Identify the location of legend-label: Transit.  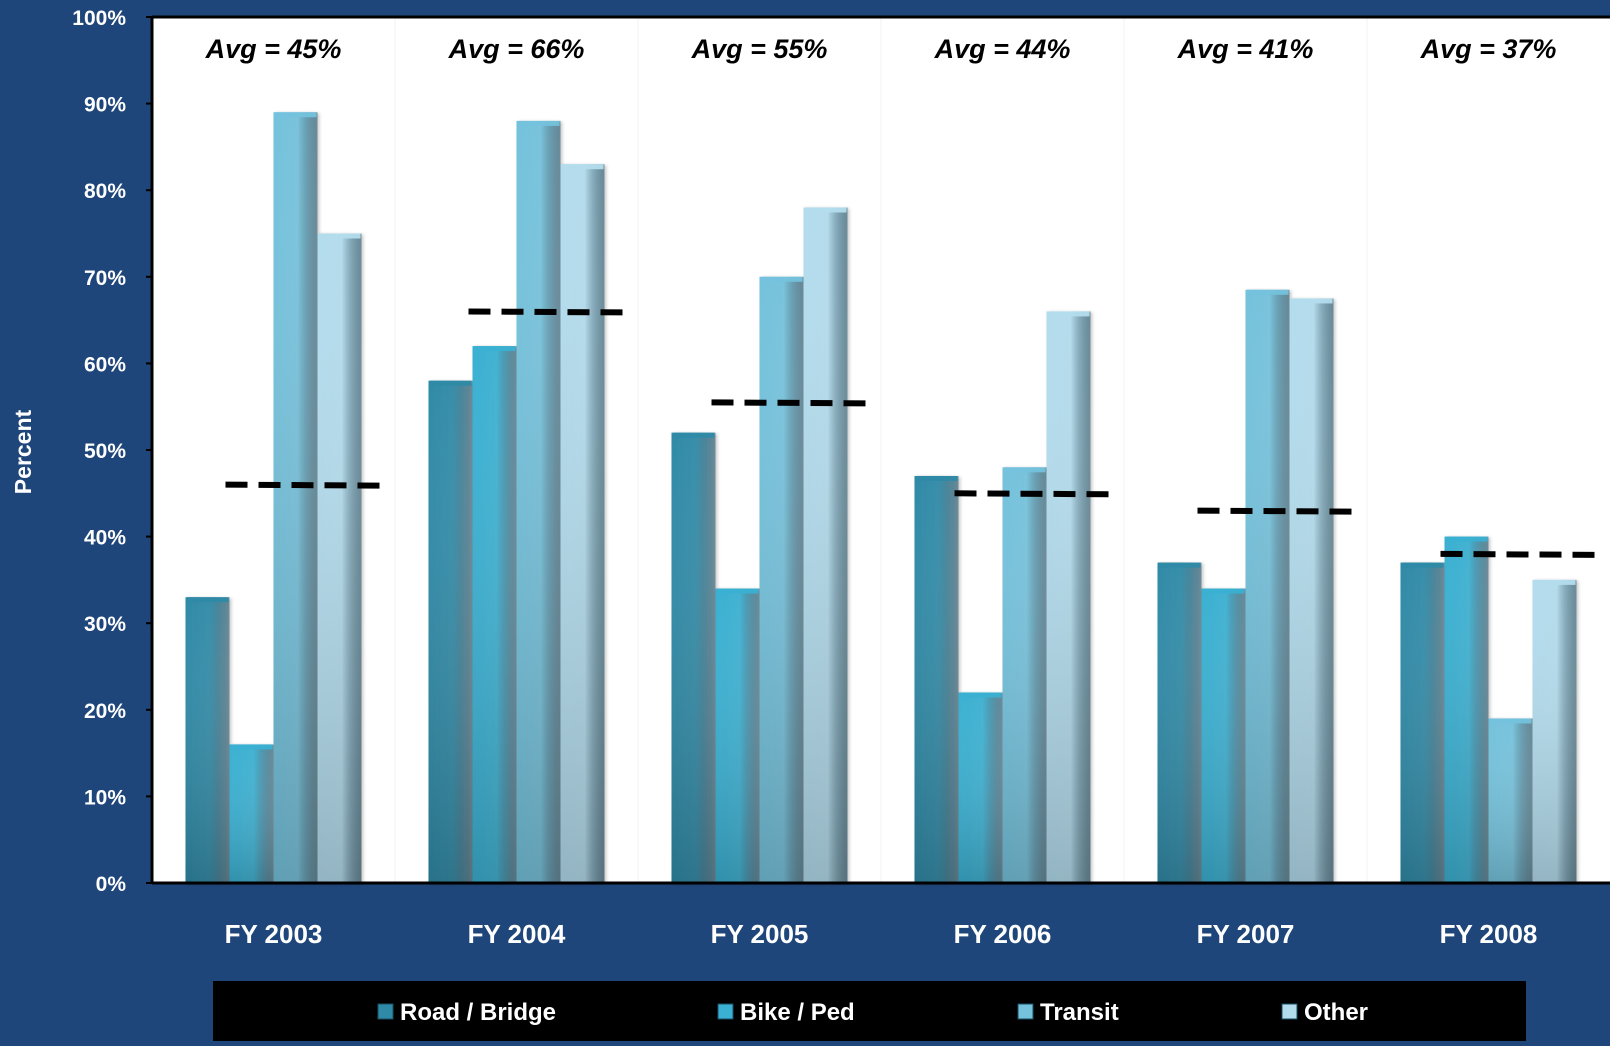
(1079, 1012).